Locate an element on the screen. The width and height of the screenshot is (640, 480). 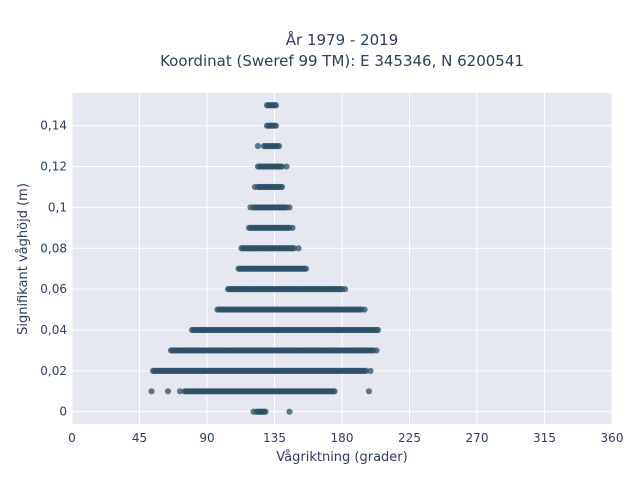
band-y-0.08 is located at coordinates (270, 248).